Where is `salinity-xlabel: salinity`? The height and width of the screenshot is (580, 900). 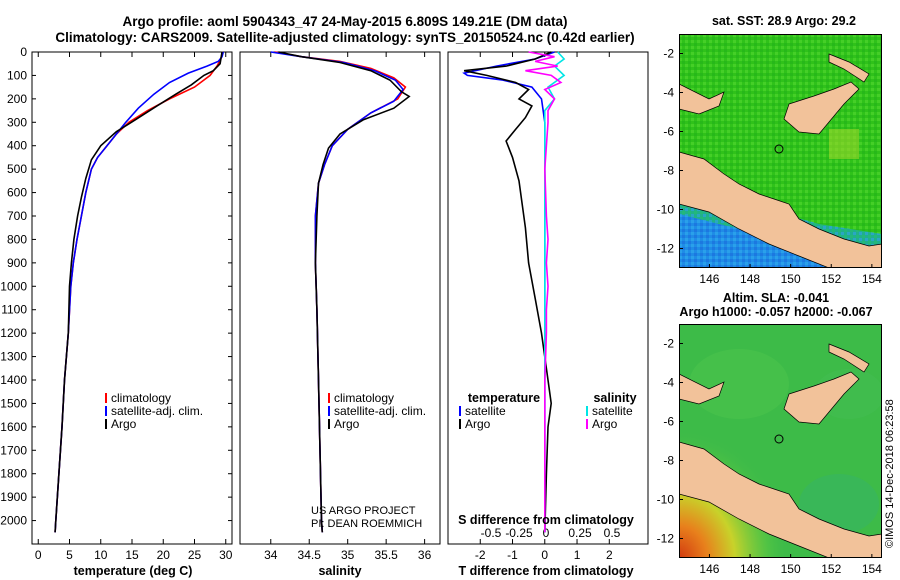 salinity-xlabel: salinity is located at coordinates (339, 571).